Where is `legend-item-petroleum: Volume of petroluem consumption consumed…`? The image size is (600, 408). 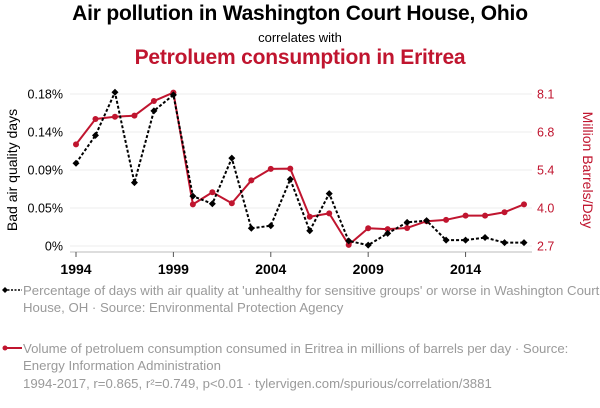
legend-item-petroleum: Volume of petroluem consumption consumed… is located at coordinates (300, 357).